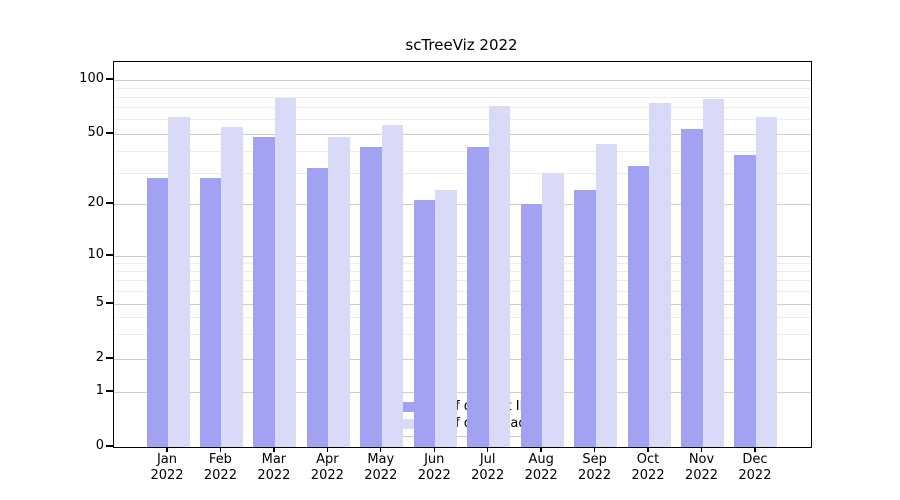 The height and width of the screenshot is (500, 900). Describe the element at coordinates (99, 445) in the screenshot. I see `y-tick-label: 0` at that location.